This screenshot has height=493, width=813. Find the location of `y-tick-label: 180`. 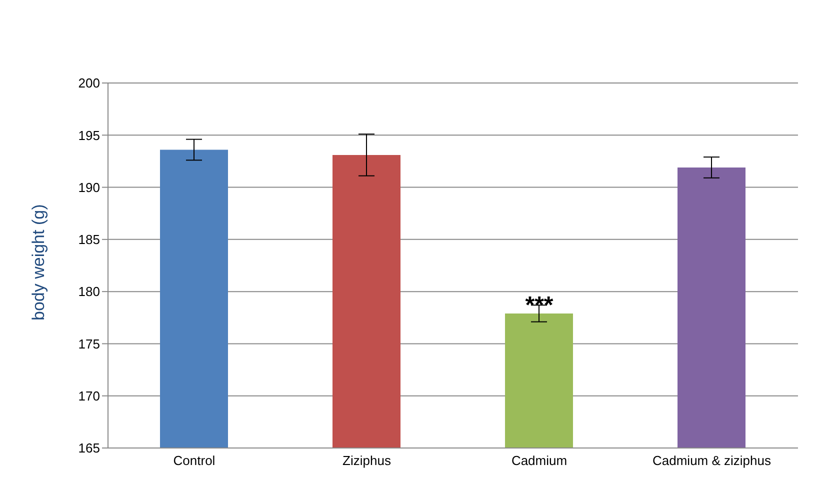

y-tick-label: 180 is located at coordinates (89, 292).